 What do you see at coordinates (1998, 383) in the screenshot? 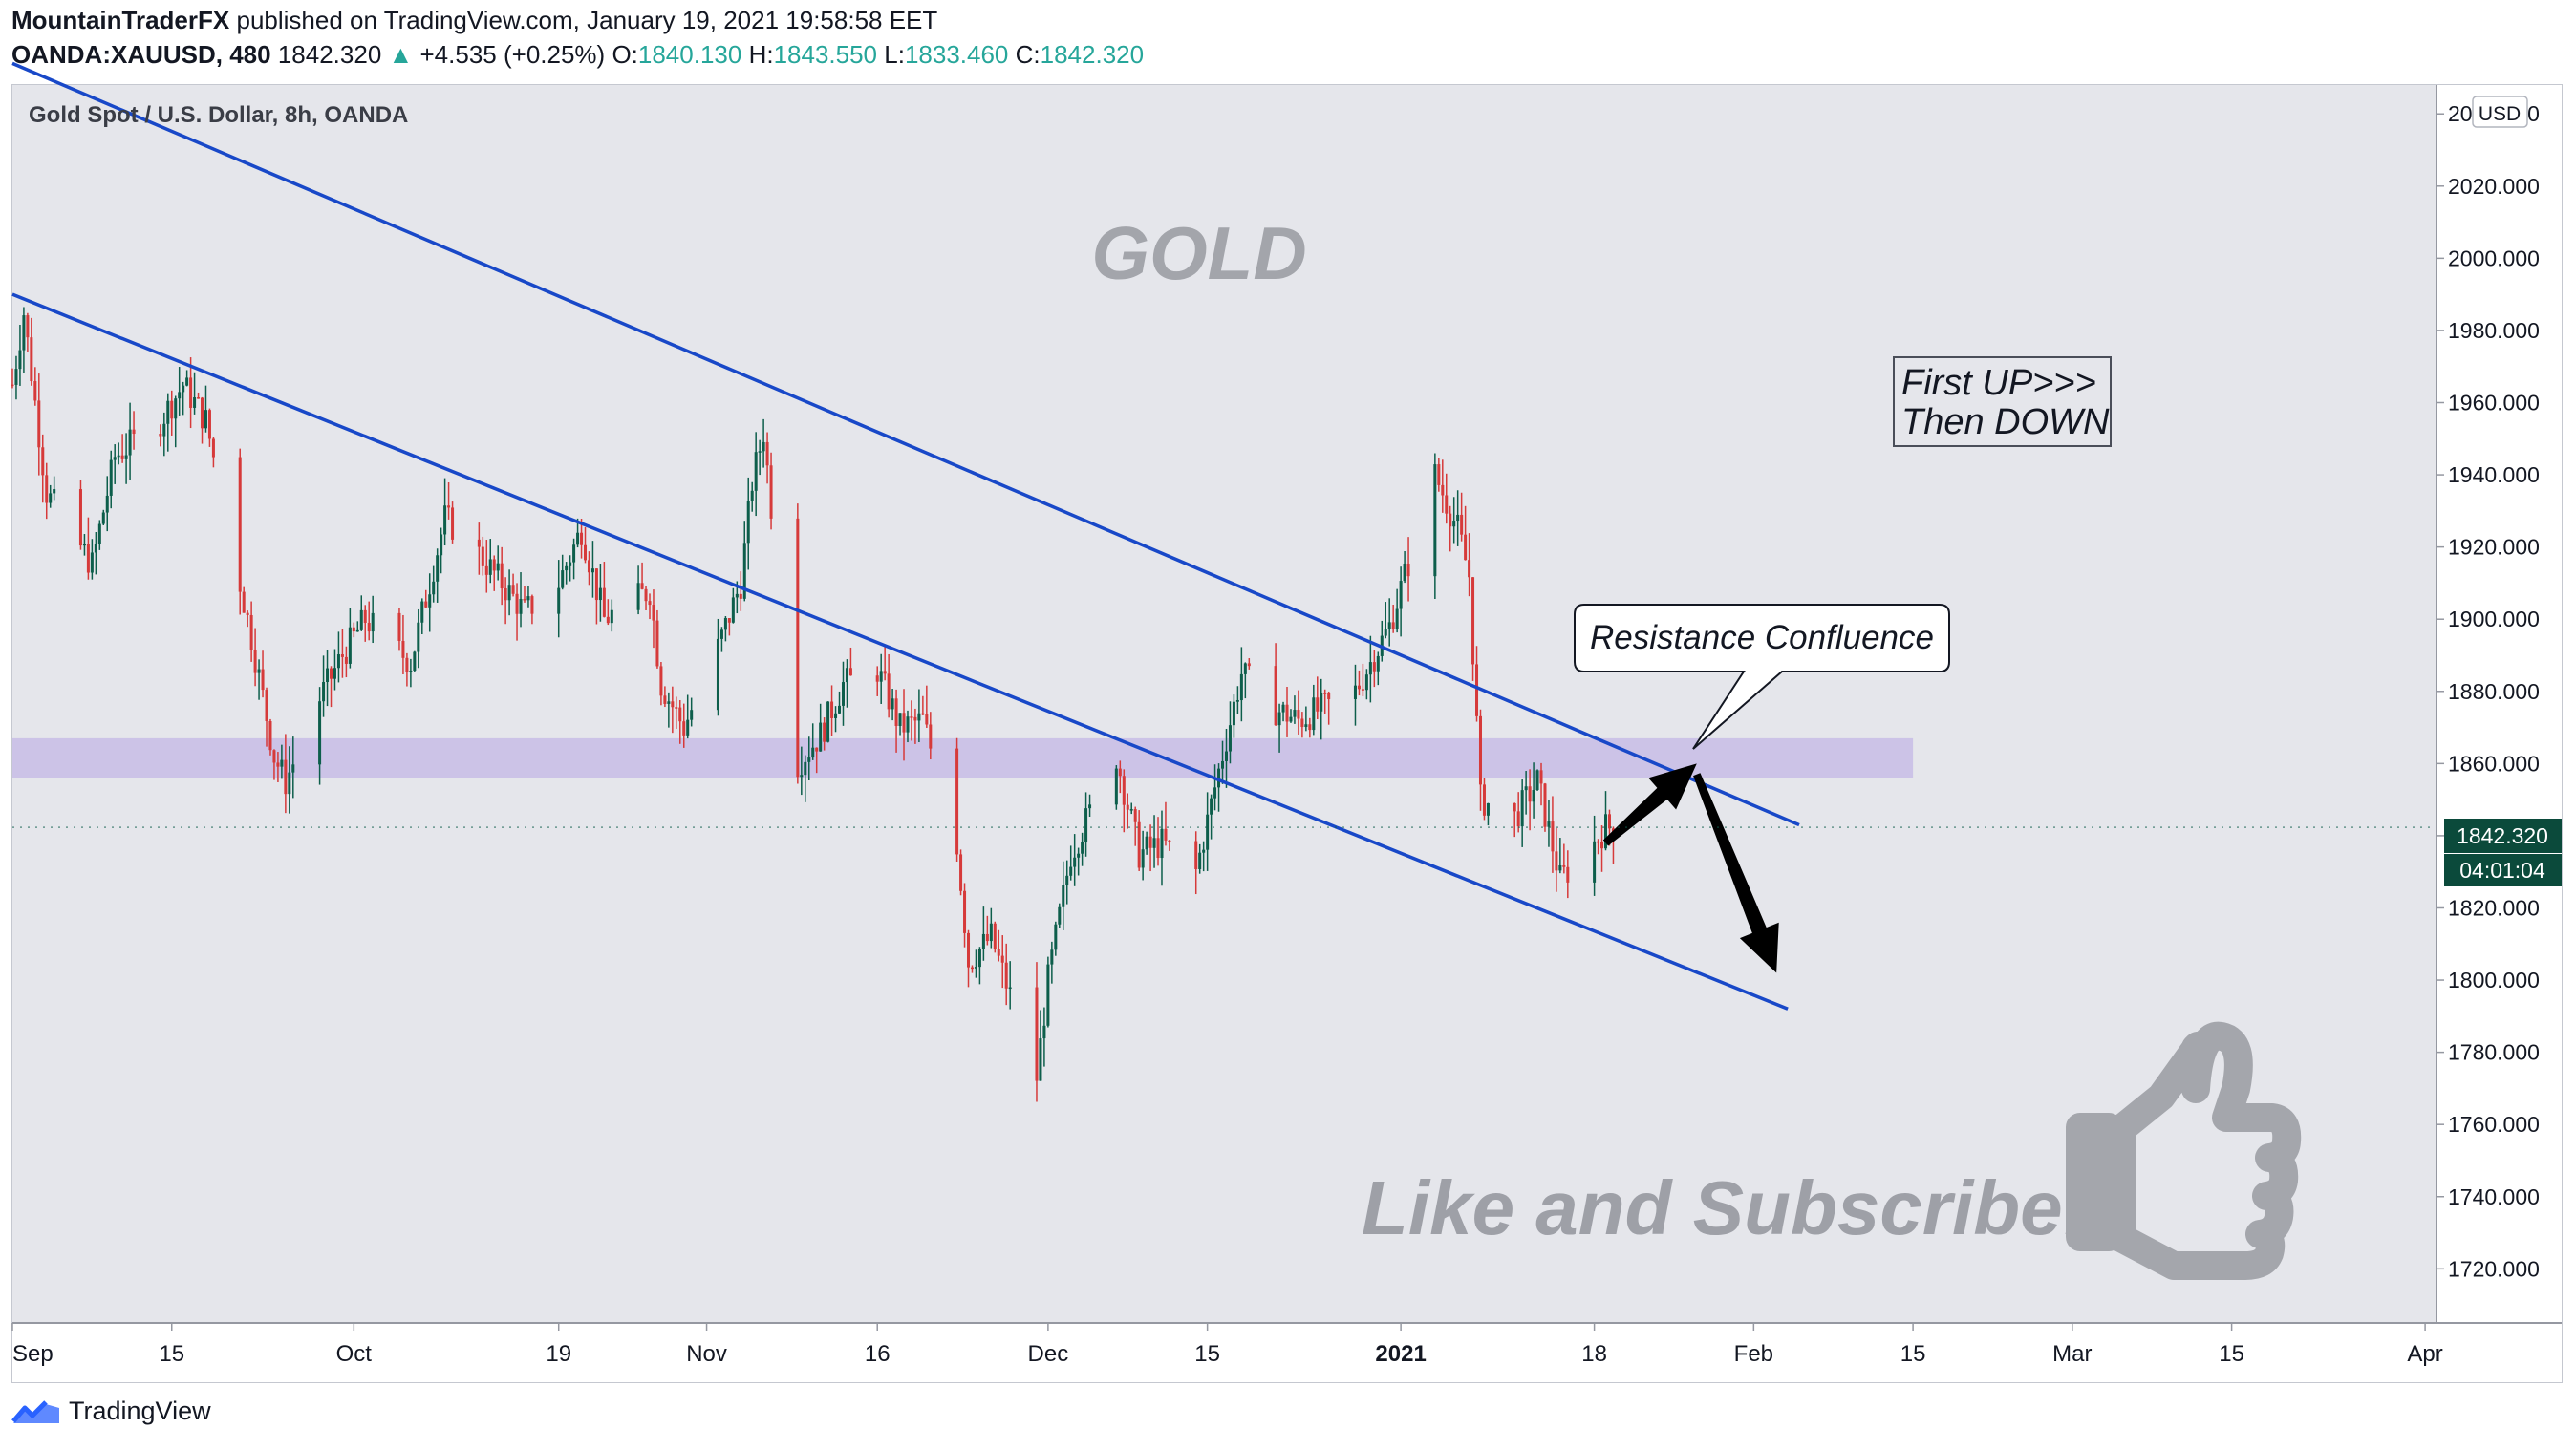
I see `note-line-1: First UP>>>` at bounding box center [1998, 383].